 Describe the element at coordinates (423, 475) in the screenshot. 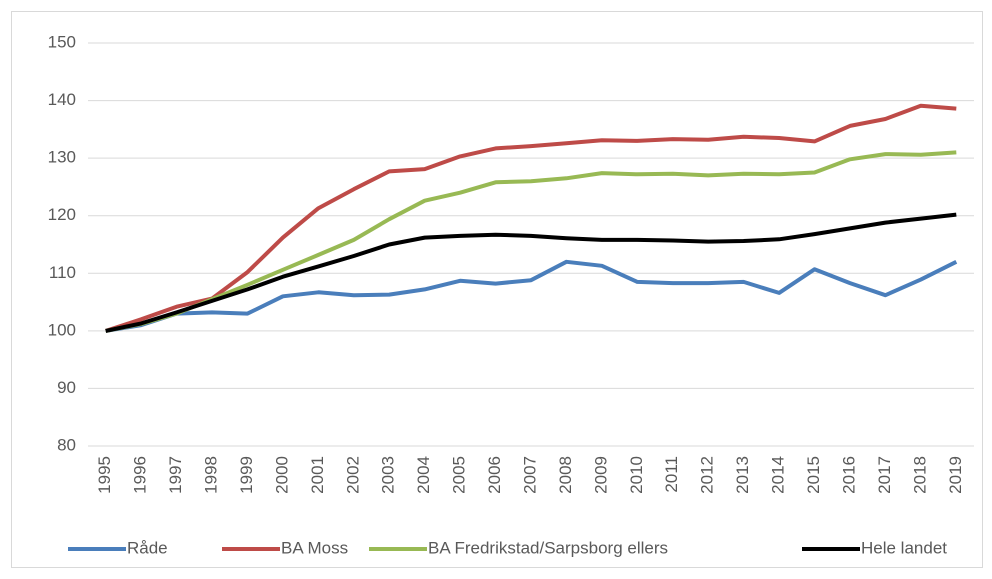

I see `x-tick-label: 2004` at that location.